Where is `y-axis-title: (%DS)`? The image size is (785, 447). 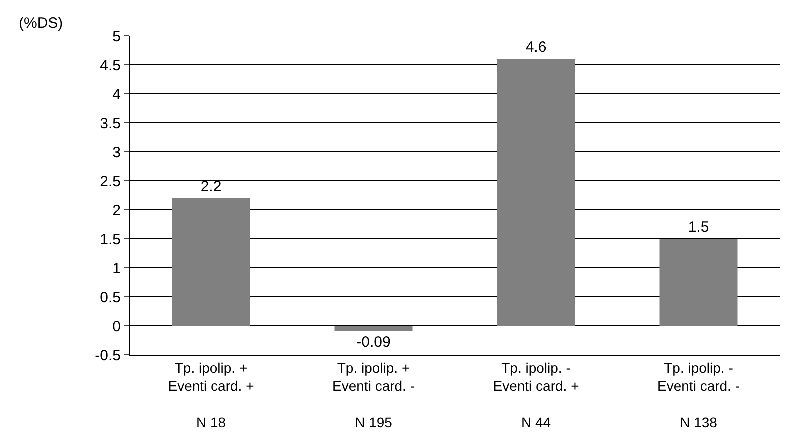 y-axis-title: (%DS) is located at coordinates (41, 23).